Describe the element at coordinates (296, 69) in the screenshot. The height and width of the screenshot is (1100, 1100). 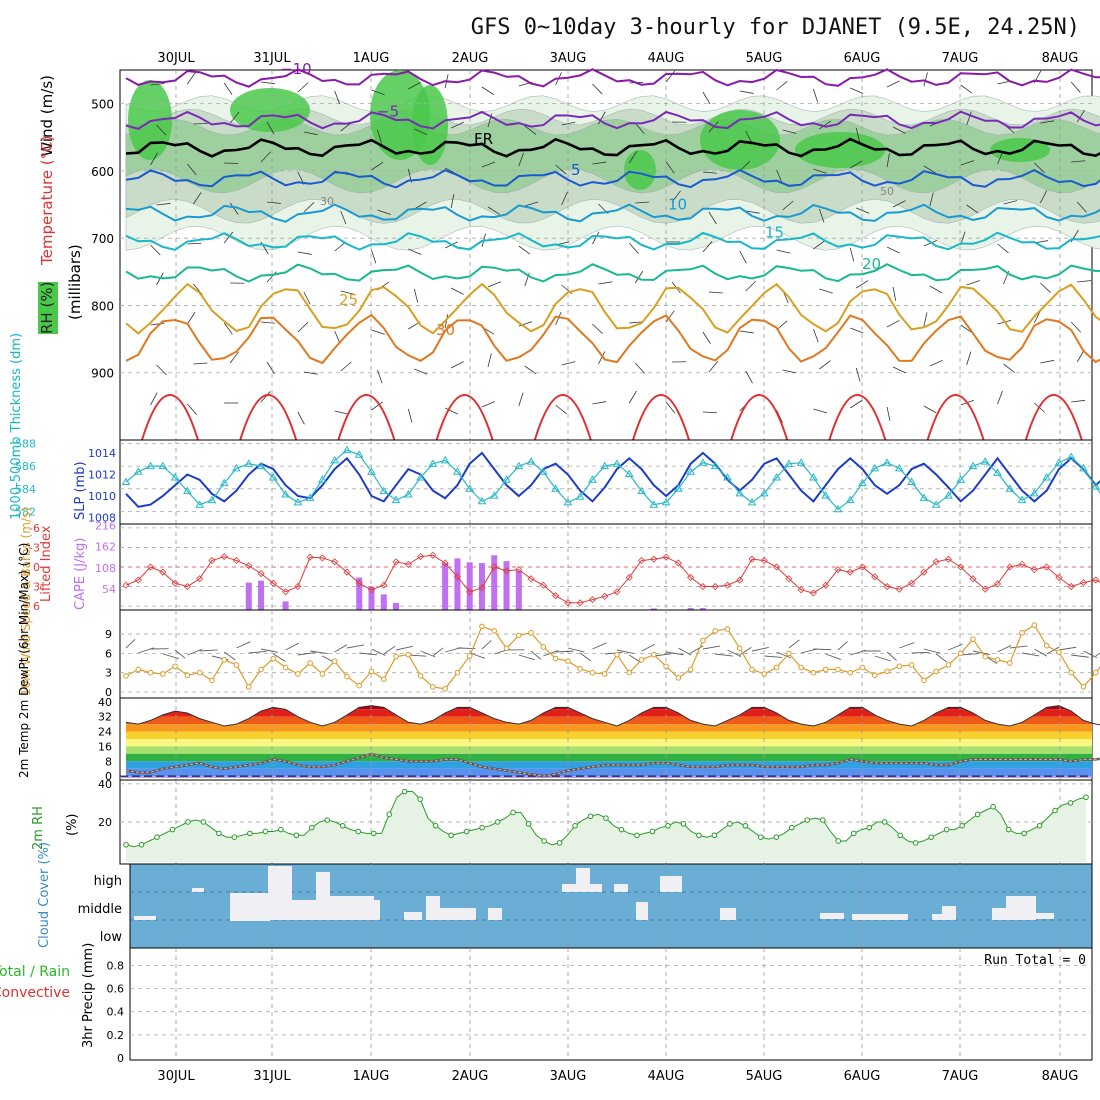
I see `isotherm-label: −10` at that location.